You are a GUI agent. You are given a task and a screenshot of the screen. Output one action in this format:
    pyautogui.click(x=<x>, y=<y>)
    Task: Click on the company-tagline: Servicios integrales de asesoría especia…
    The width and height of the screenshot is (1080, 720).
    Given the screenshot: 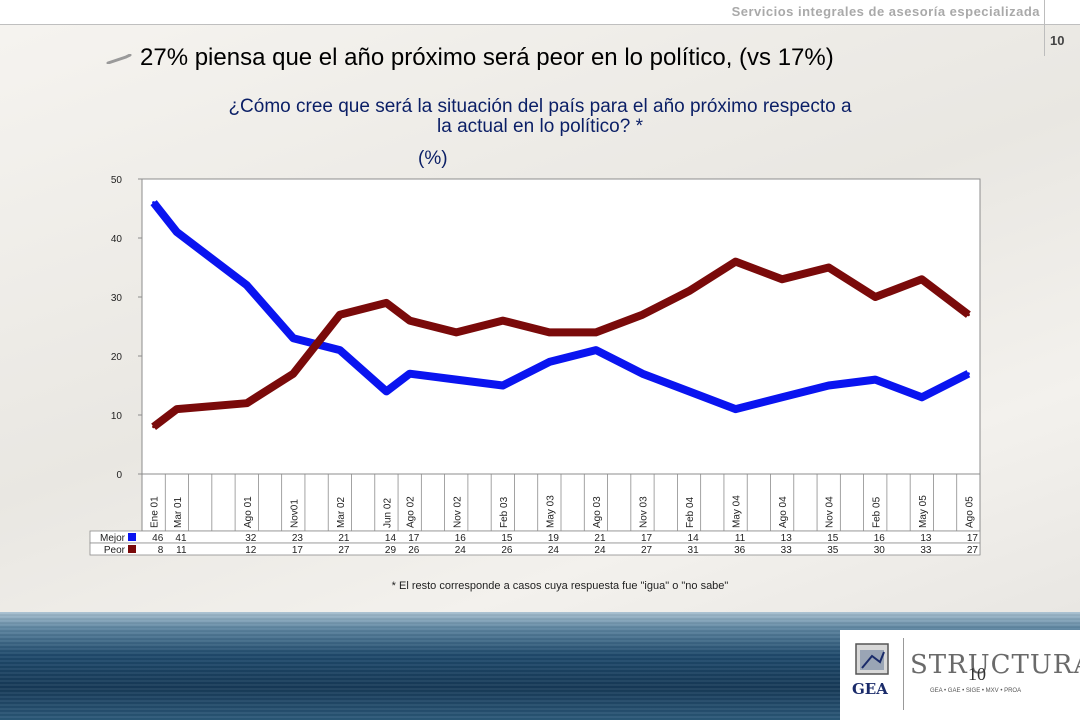 What is the action you would take?
    pyautogui.click(x=885, y=11)
    